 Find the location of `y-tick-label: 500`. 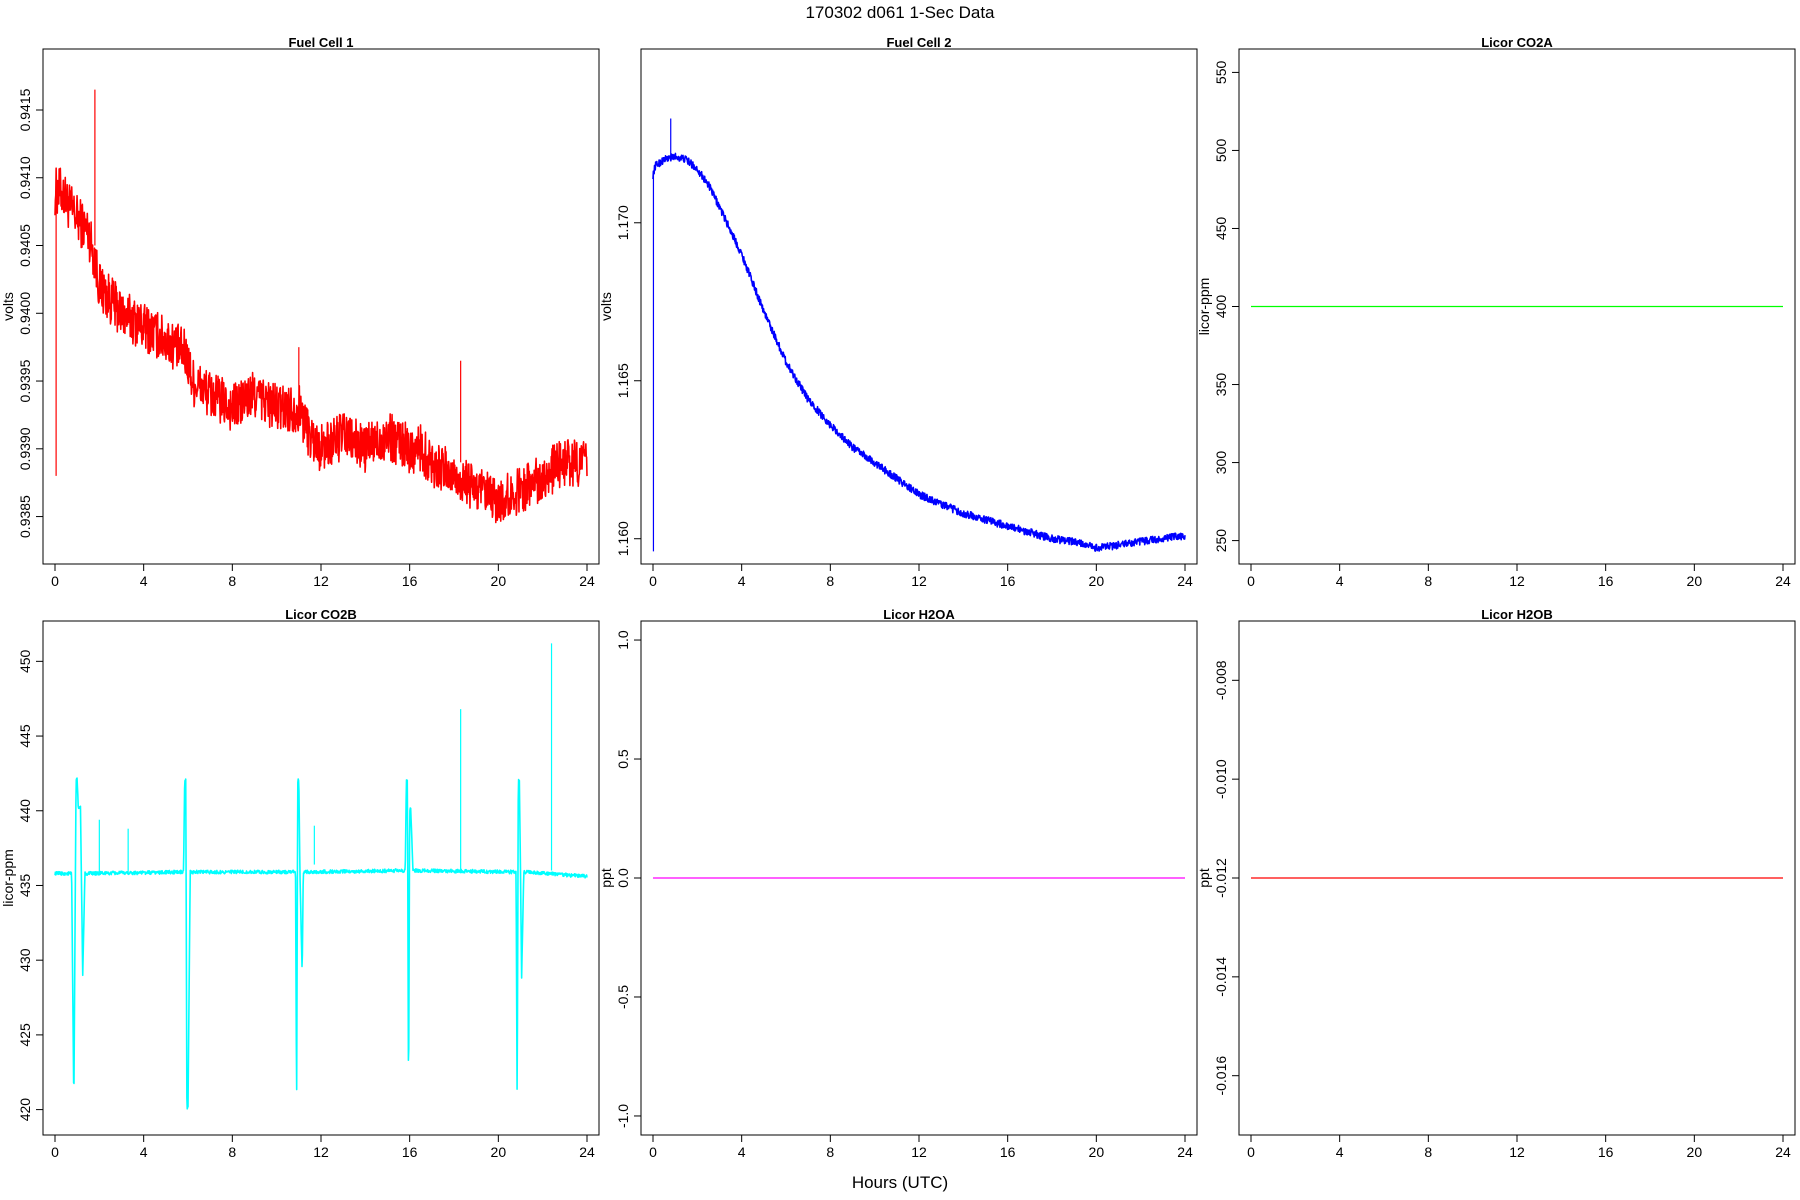

y-tick-label: 500 is located at coordinates (1221, 151).